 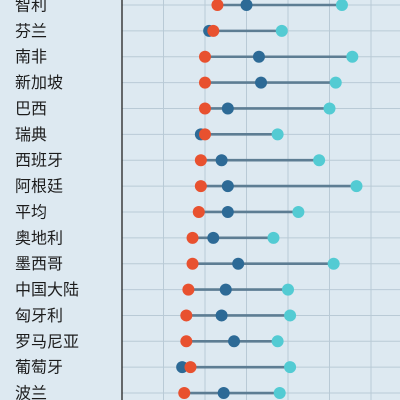 What do you see at coordinates (31, 7) in the screenshot?
I see `category-label: 智利` at bounding box center [31, 7].